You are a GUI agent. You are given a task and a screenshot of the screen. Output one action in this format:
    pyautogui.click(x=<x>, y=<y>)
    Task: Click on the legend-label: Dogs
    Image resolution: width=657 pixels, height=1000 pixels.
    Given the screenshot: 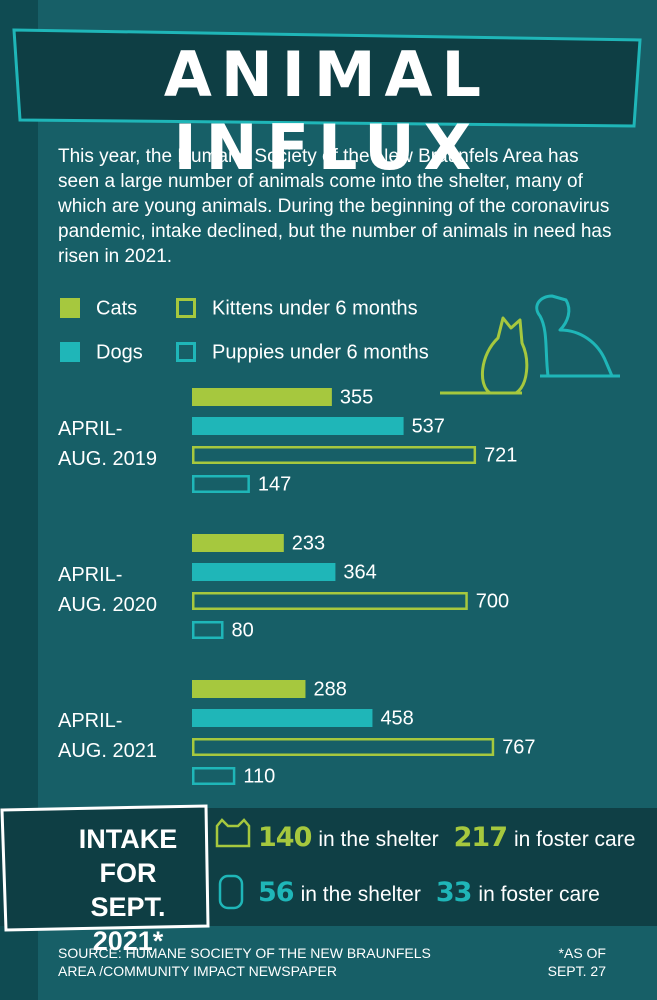 What is the action you would take?
    pyautogui.click(x=119, y=352)
    